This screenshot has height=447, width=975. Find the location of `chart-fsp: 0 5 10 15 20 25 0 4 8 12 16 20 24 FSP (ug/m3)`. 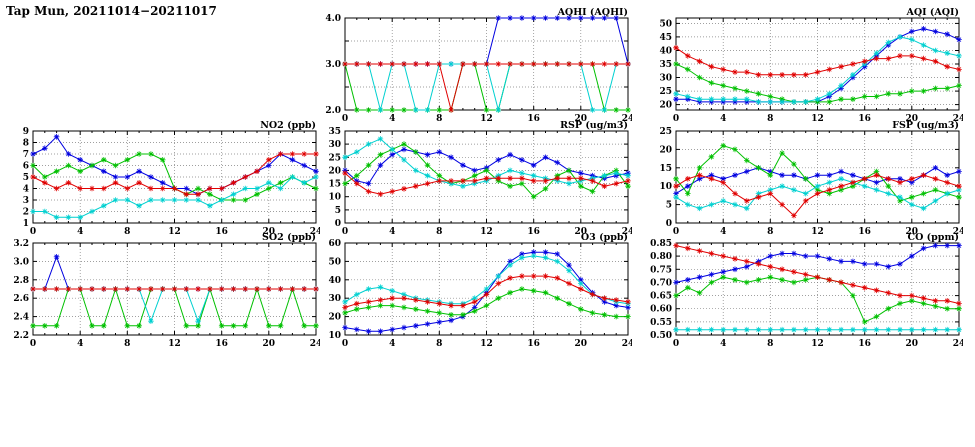

chart-fsp: 0 5 10 15 20 25 0 4 8 12 16 20 24 FSP (ug/m3) is located at coordinates (804, 180).